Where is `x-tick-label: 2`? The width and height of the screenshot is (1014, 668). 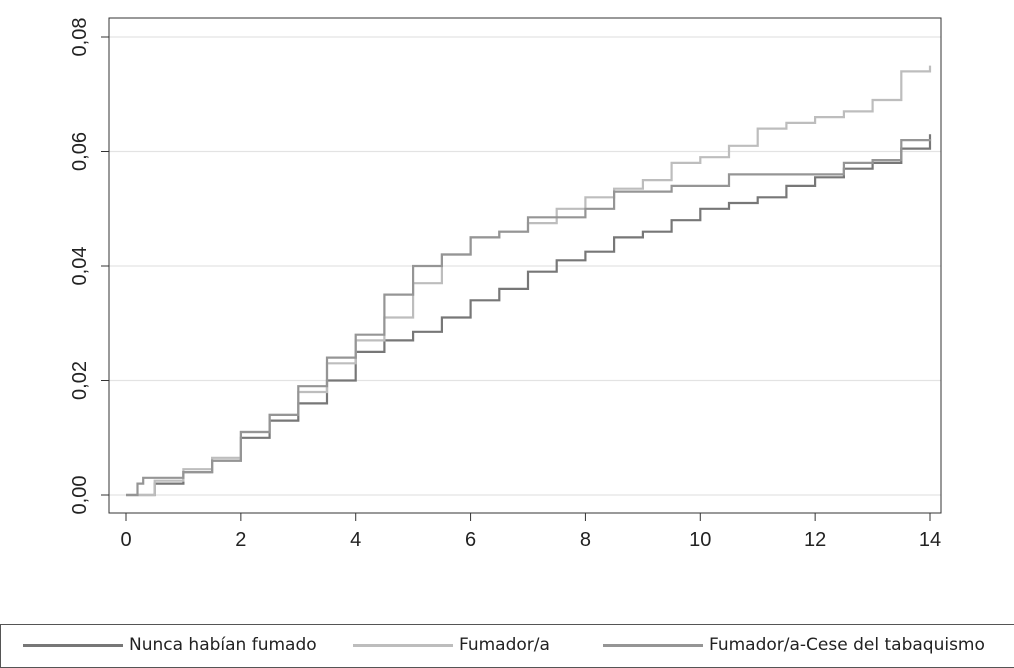
x-tick-label: 2 is located at coordinates (240, 540).